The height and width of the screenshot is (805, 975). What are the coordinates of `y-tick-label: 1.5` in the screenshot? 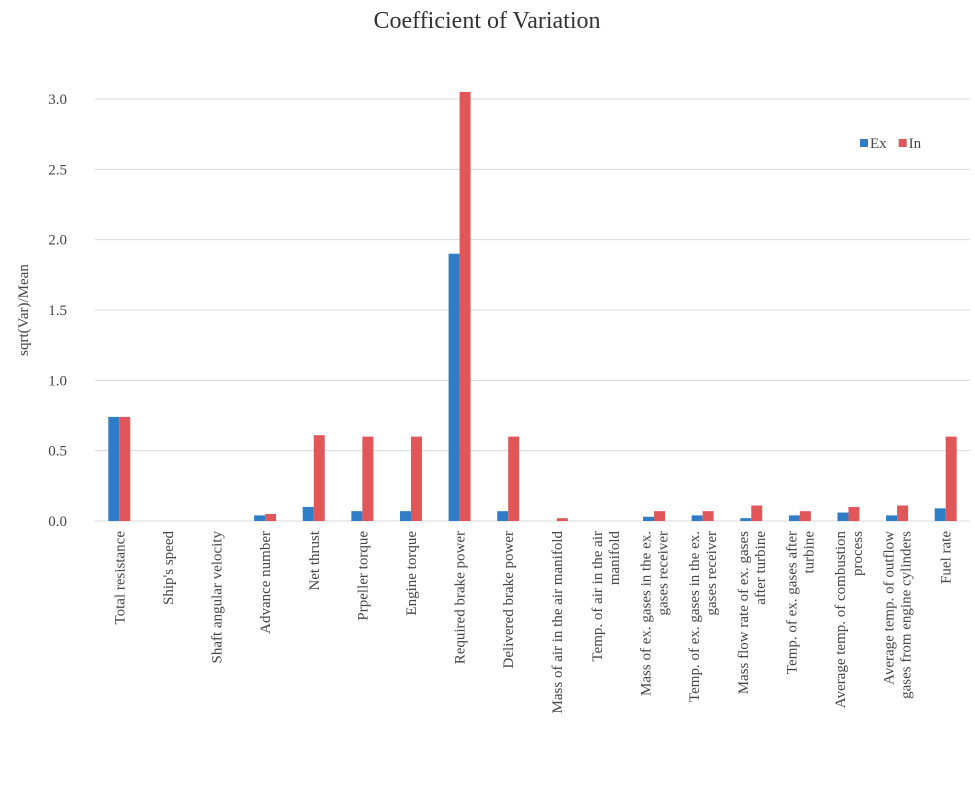 It's located at (57, 311).